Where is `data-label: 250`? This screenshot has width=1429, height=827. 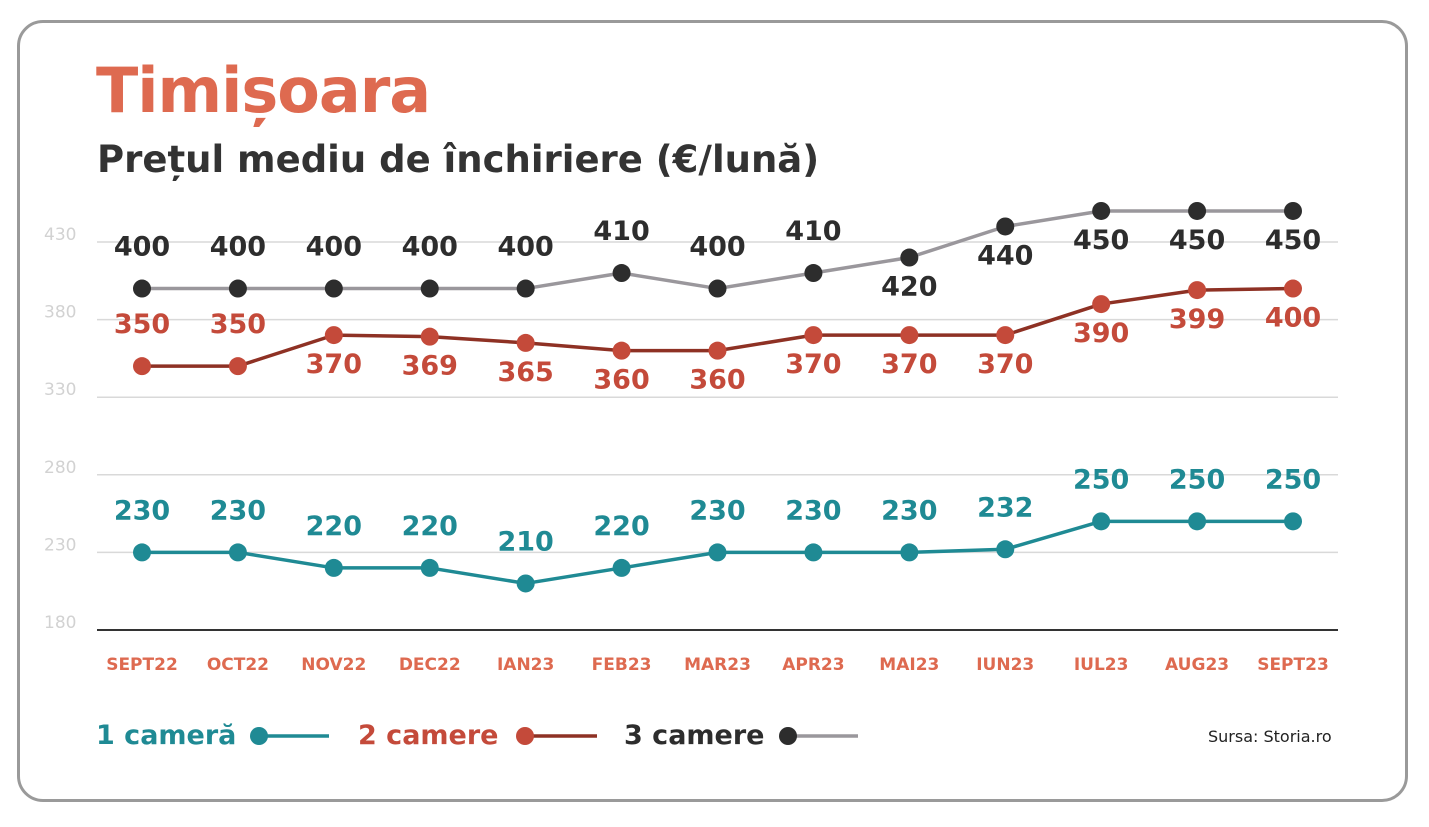 data-label: 250 is located at coordinates (1101, 479).